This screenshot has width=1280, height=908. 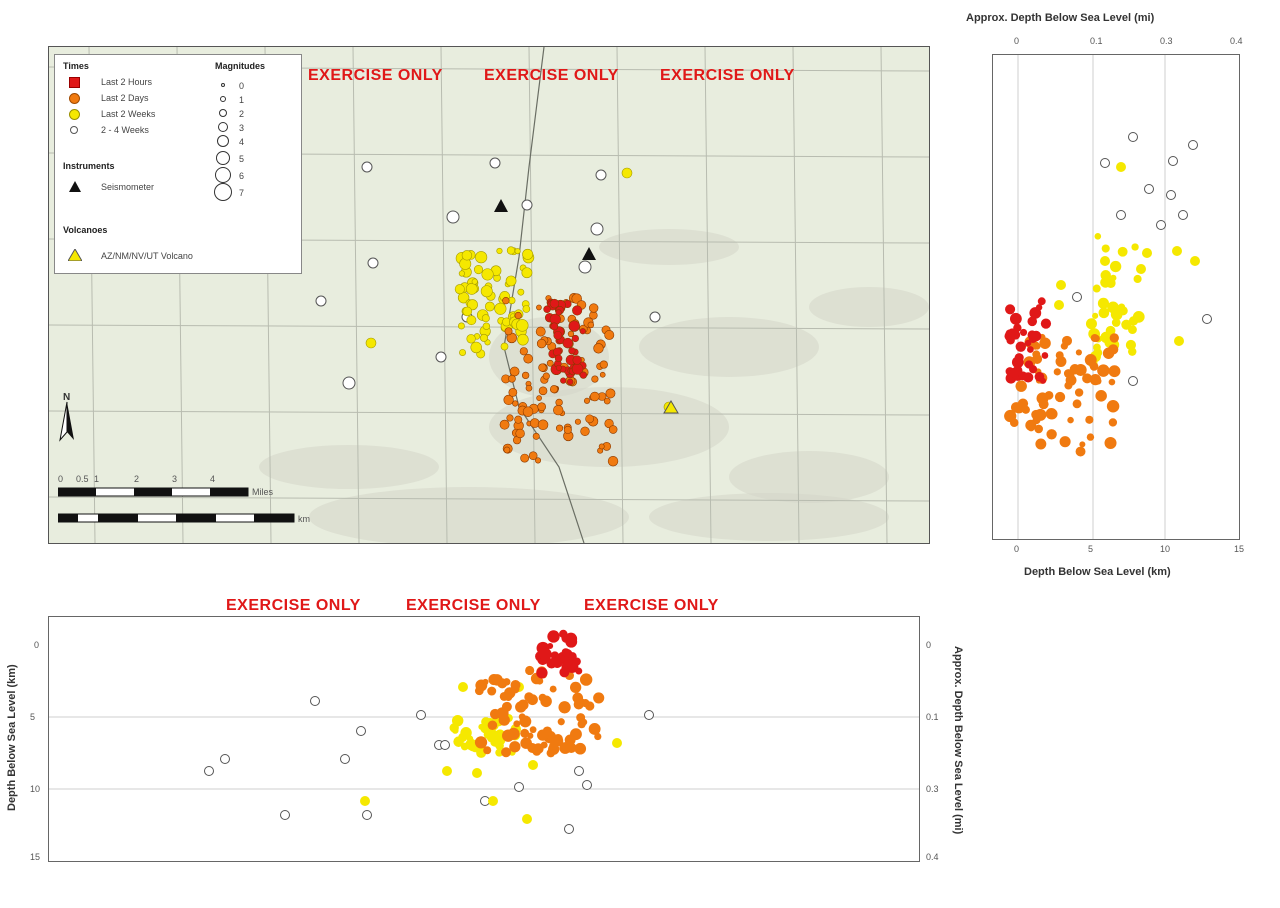 I want to click on scale-tick-label: 3, so click(x=175, y=479).